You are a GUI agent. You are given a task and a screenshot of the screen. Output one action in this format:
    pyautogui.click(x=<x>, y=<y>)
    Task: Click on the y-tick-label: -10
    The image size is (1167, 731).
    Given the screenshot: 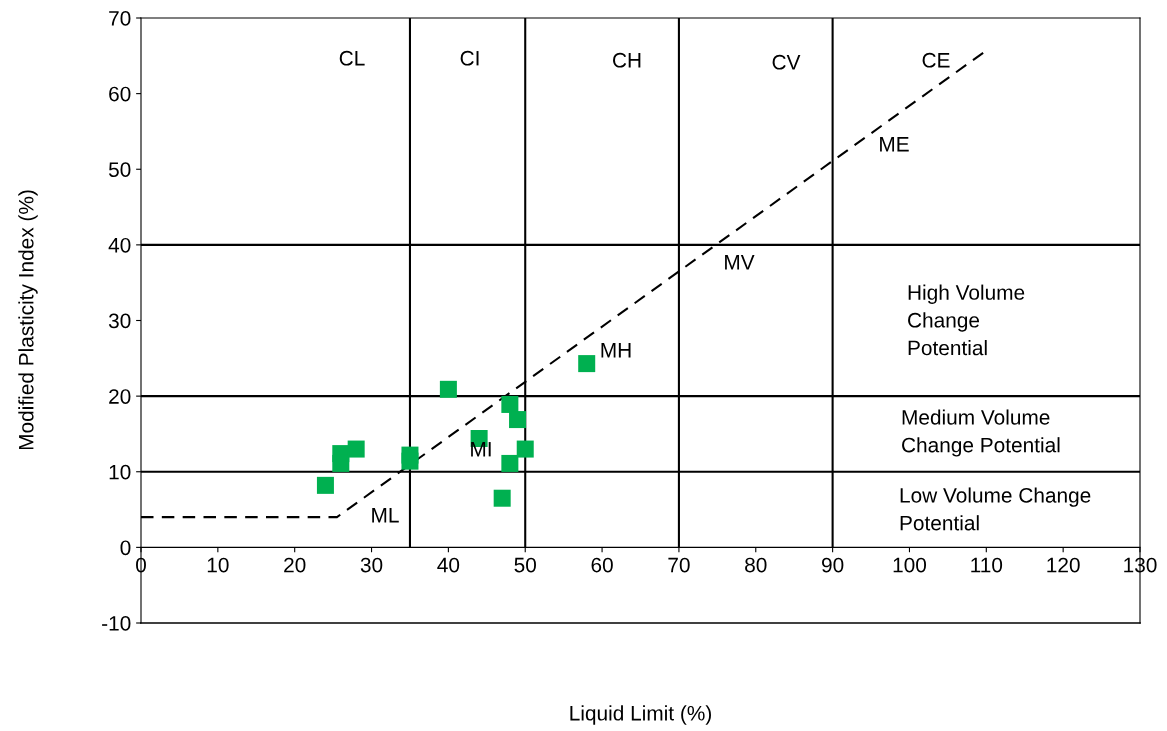 What is the action you would take?
    pyautogui.click(x=116, y=623)
    